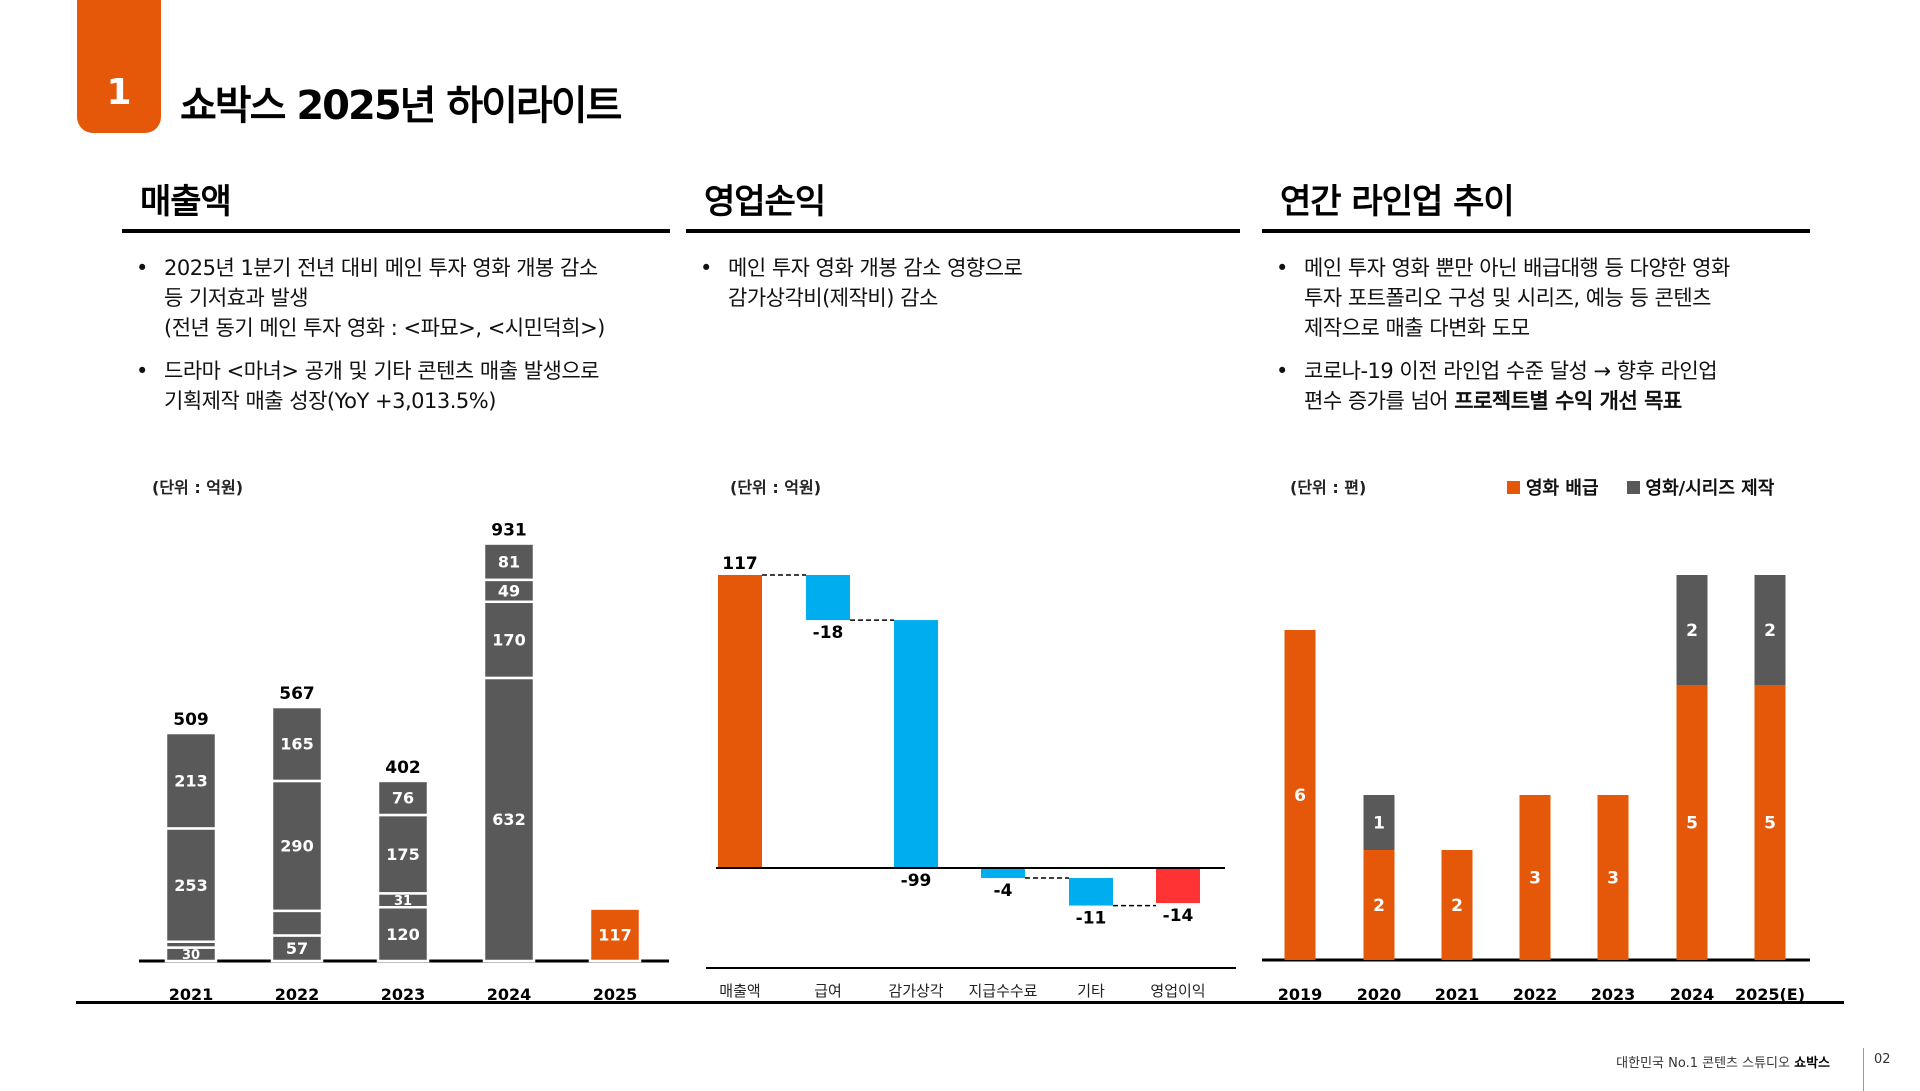 The image size is (1920, 1091). What do you see at coordinates (615, 994) in the screenshot?
I see `x-tick-label: 2025` at bounding box center [615, 994].